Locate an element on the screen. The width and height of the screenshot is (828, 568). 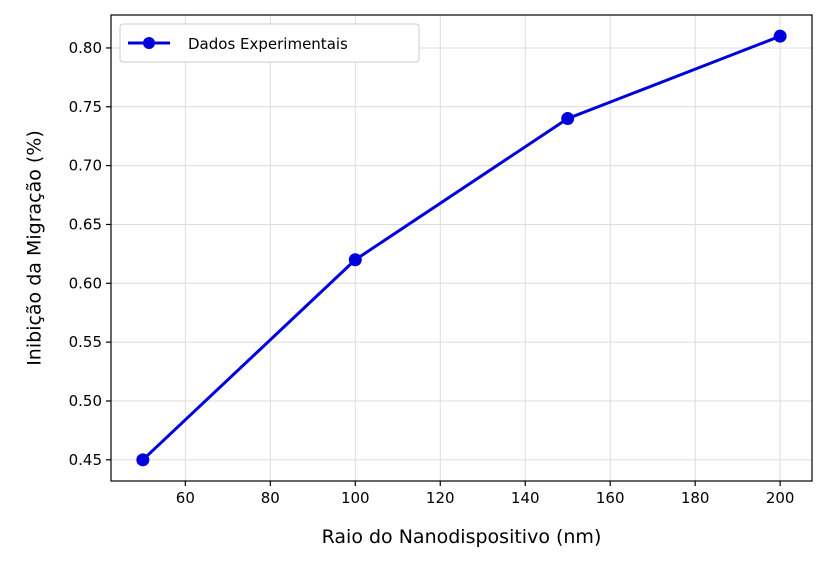
x-axis-label: Raio do Nanodispositivo (nm) is located at coordinates (462, 537).